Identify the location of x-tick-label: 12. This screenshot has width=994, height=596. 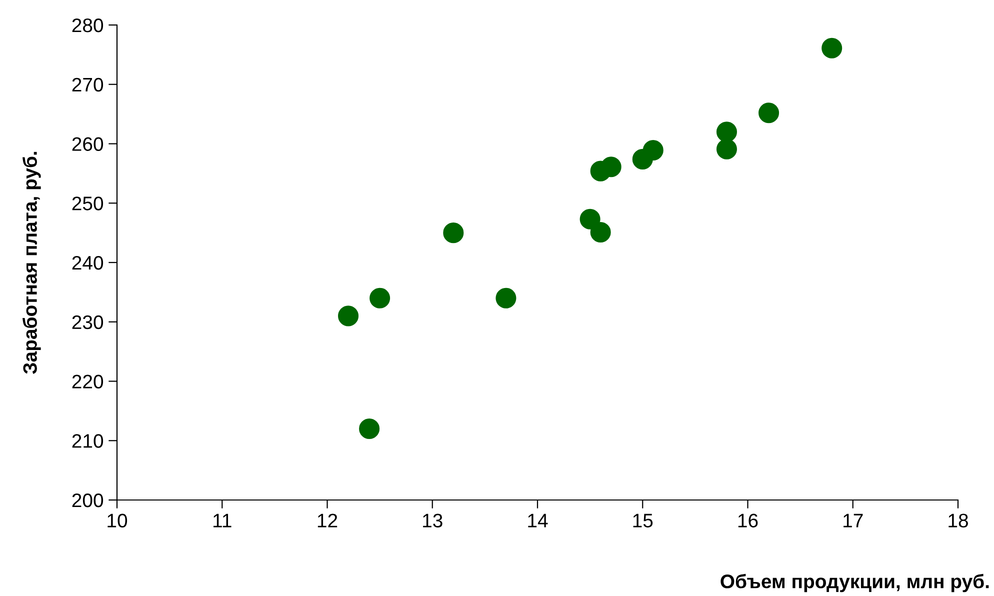
(328, 521).